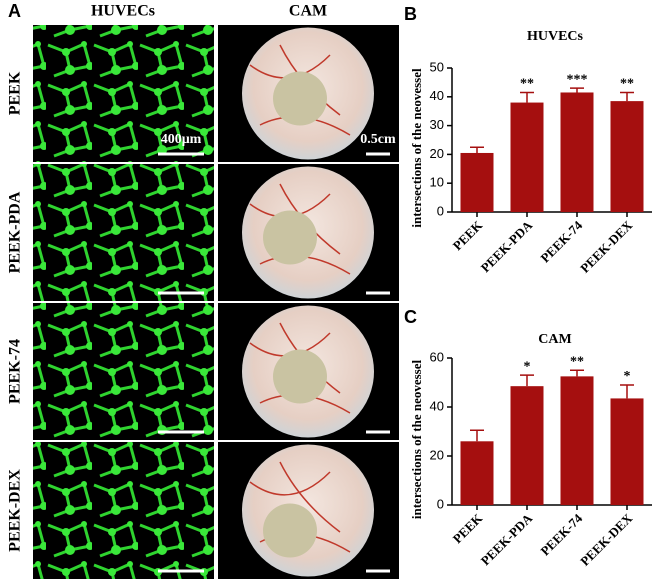 The width and height of the screenshot is (671, 583). What do you see at coordinates (410, 14) in the screenshot?
I see `panel-label: B` at bounding box center [410, 14].